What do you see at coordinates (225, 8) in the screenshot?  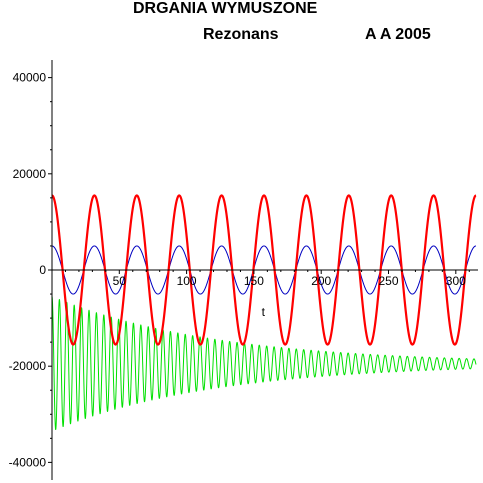 I see `chart-title: DRGANIA WYMUSZONE` at bounding box center [225, 8].